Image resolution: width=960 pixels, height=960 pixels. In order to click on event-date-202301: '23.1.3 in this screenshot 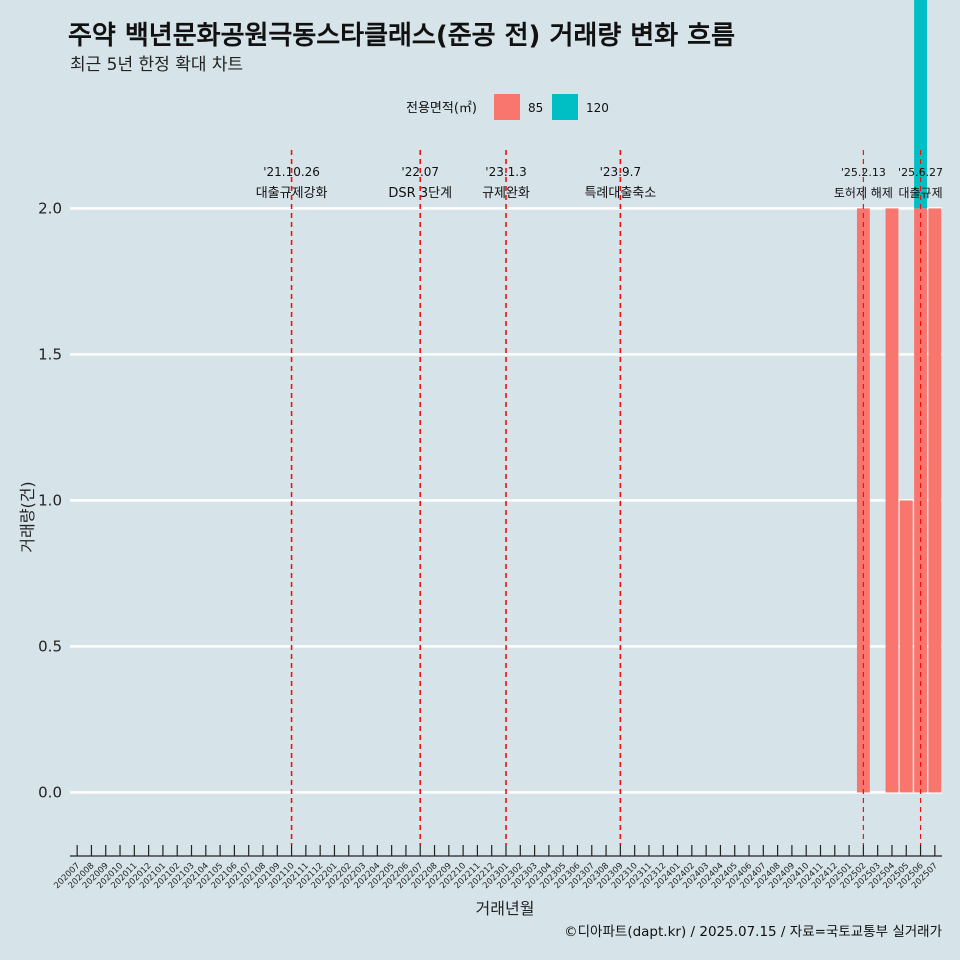, I will do `click(505, 172)`.